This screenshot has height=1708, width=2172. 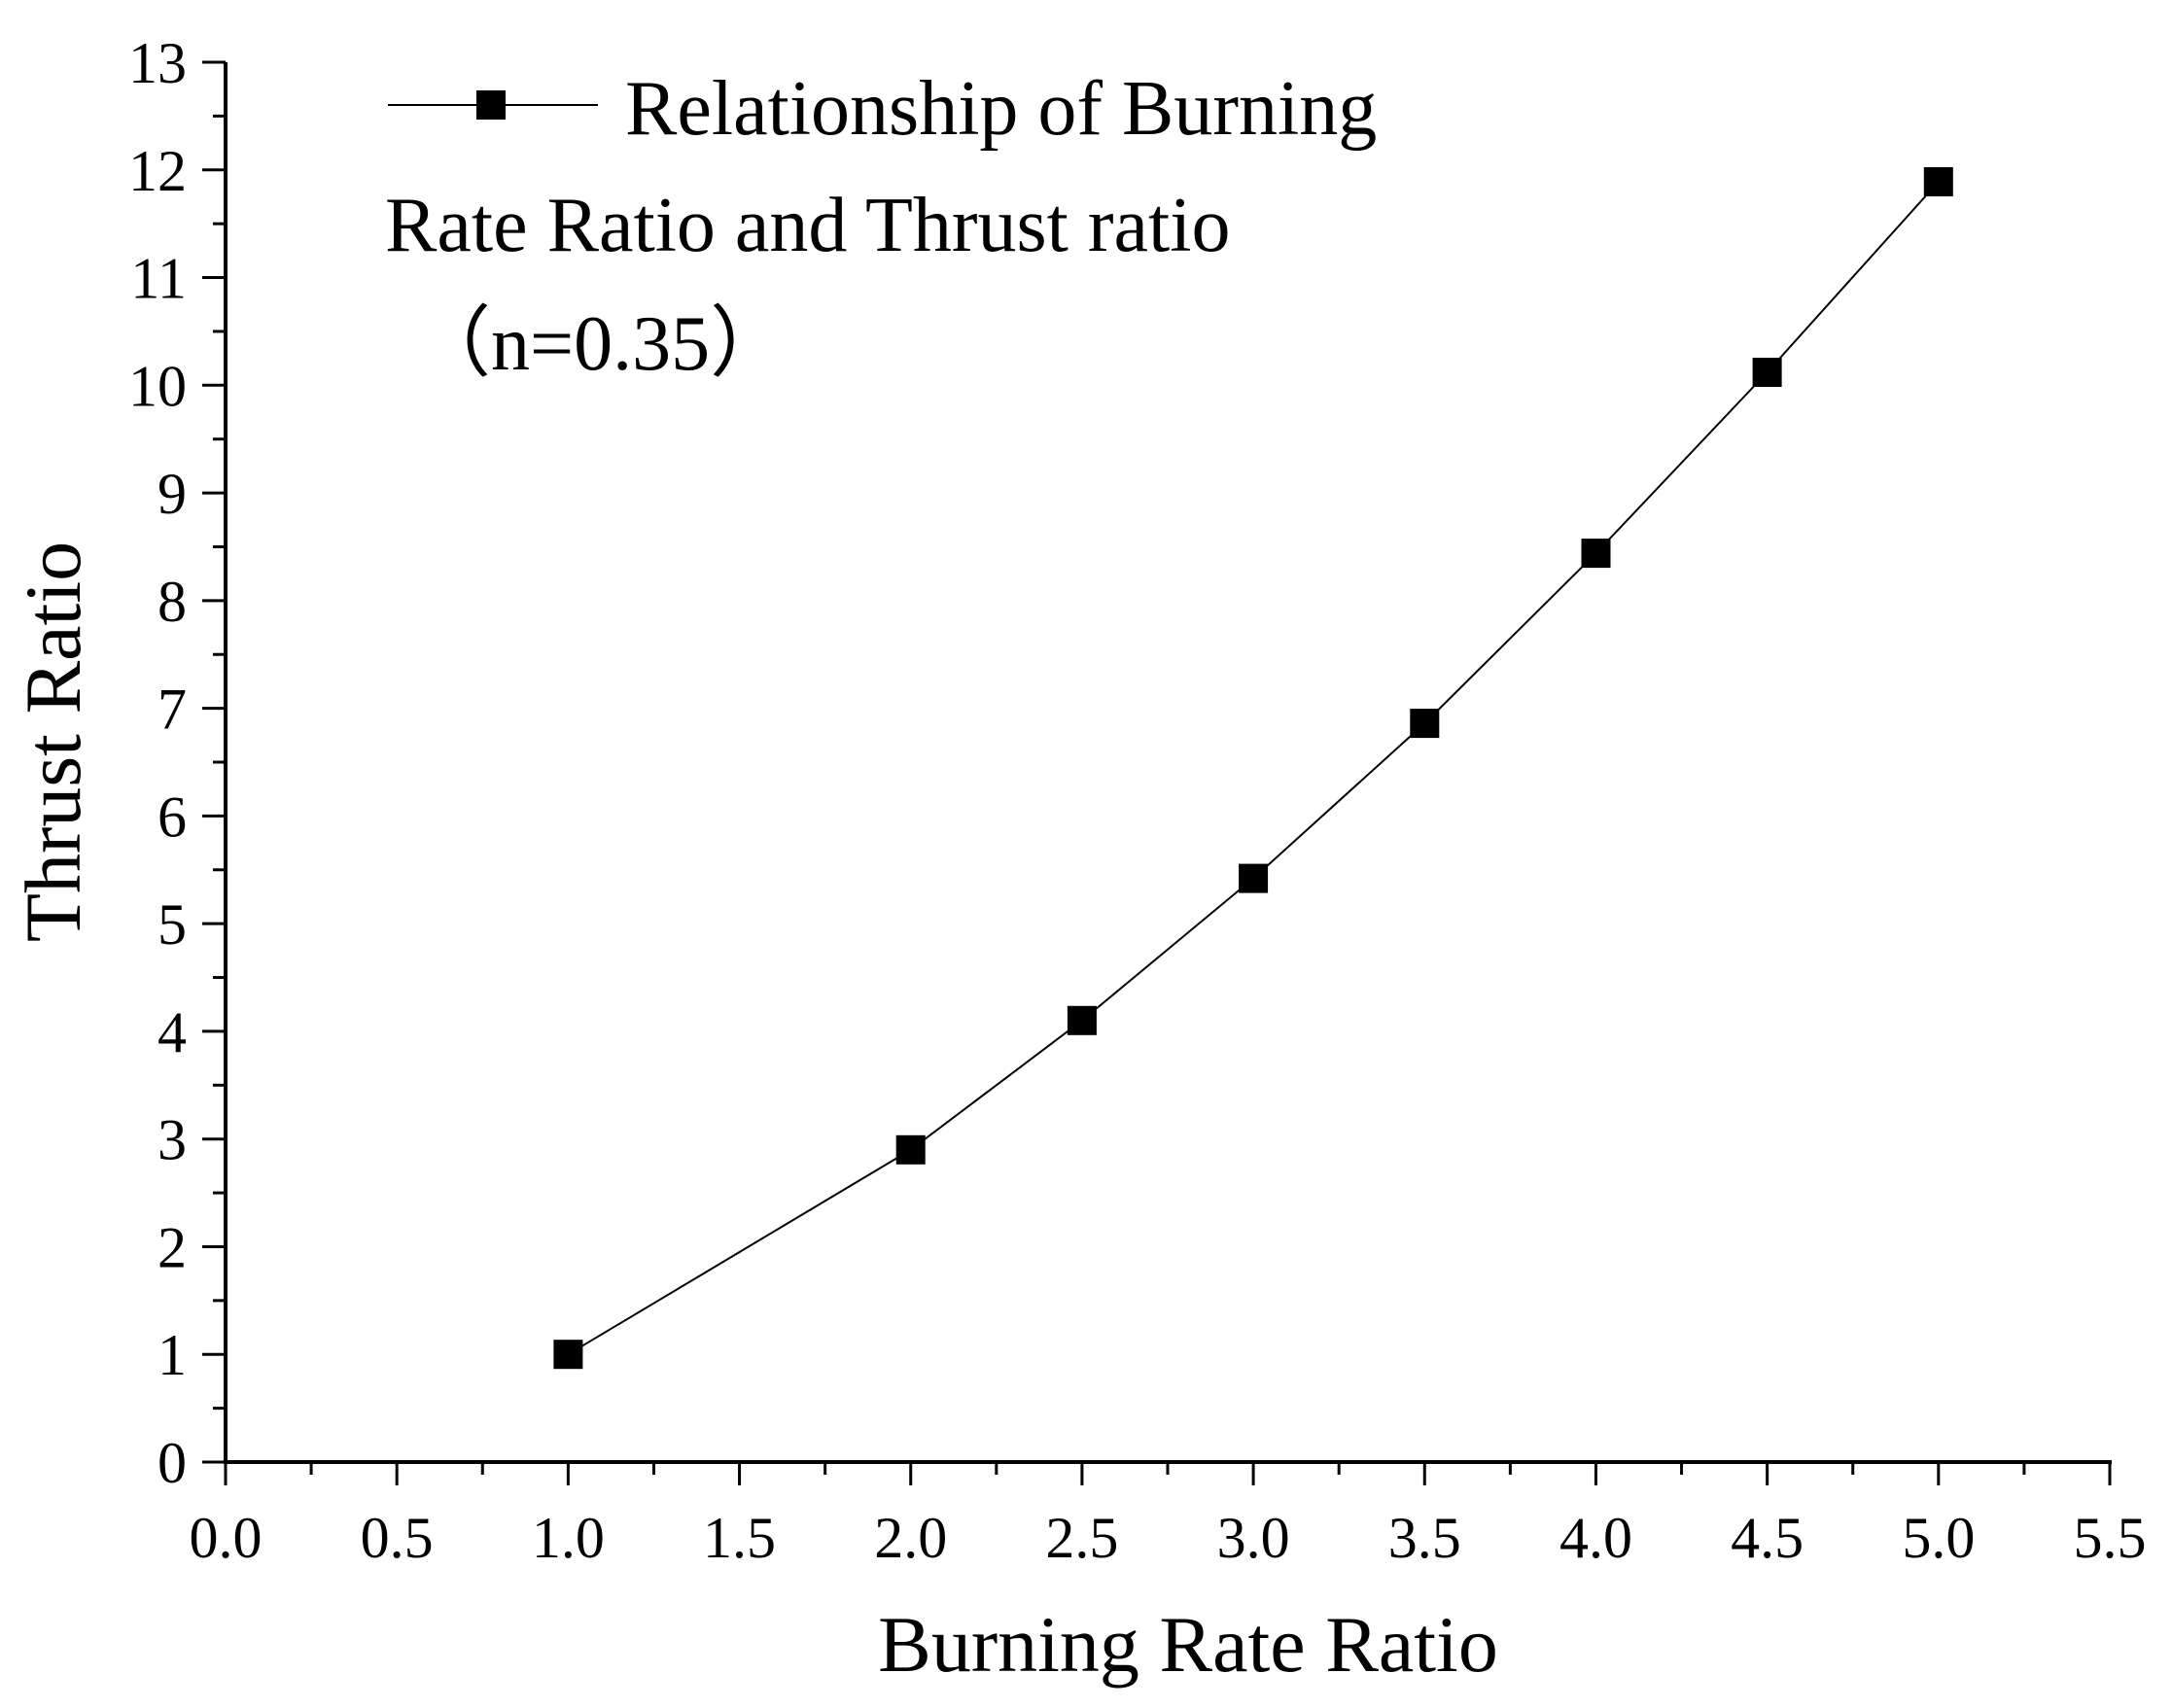 What do you see at coordinates (173, 817) in the screenshot?
I see `y-tick-label: 6` at bounding box center [173, 817].